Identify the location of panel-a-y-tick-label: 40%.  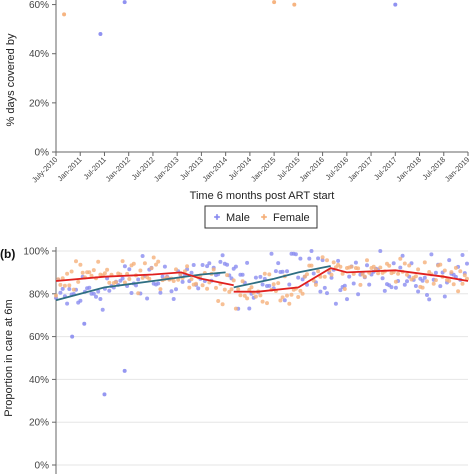
(39, 54).